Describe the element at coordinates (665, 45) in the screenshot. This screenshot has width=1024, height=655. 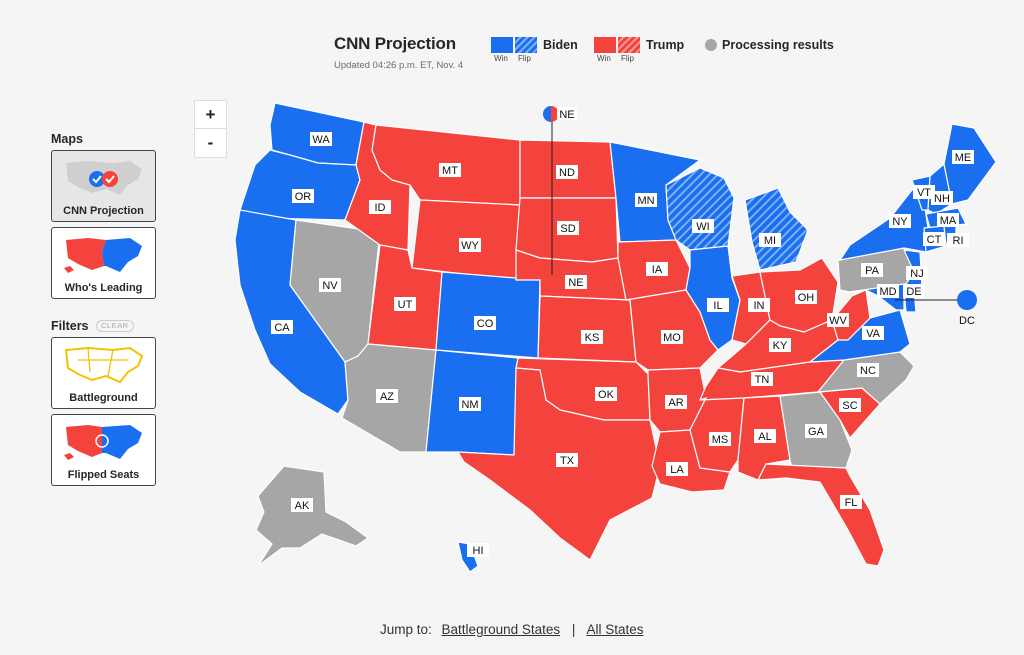
I see `legend-trump-name: Trump` at that location.